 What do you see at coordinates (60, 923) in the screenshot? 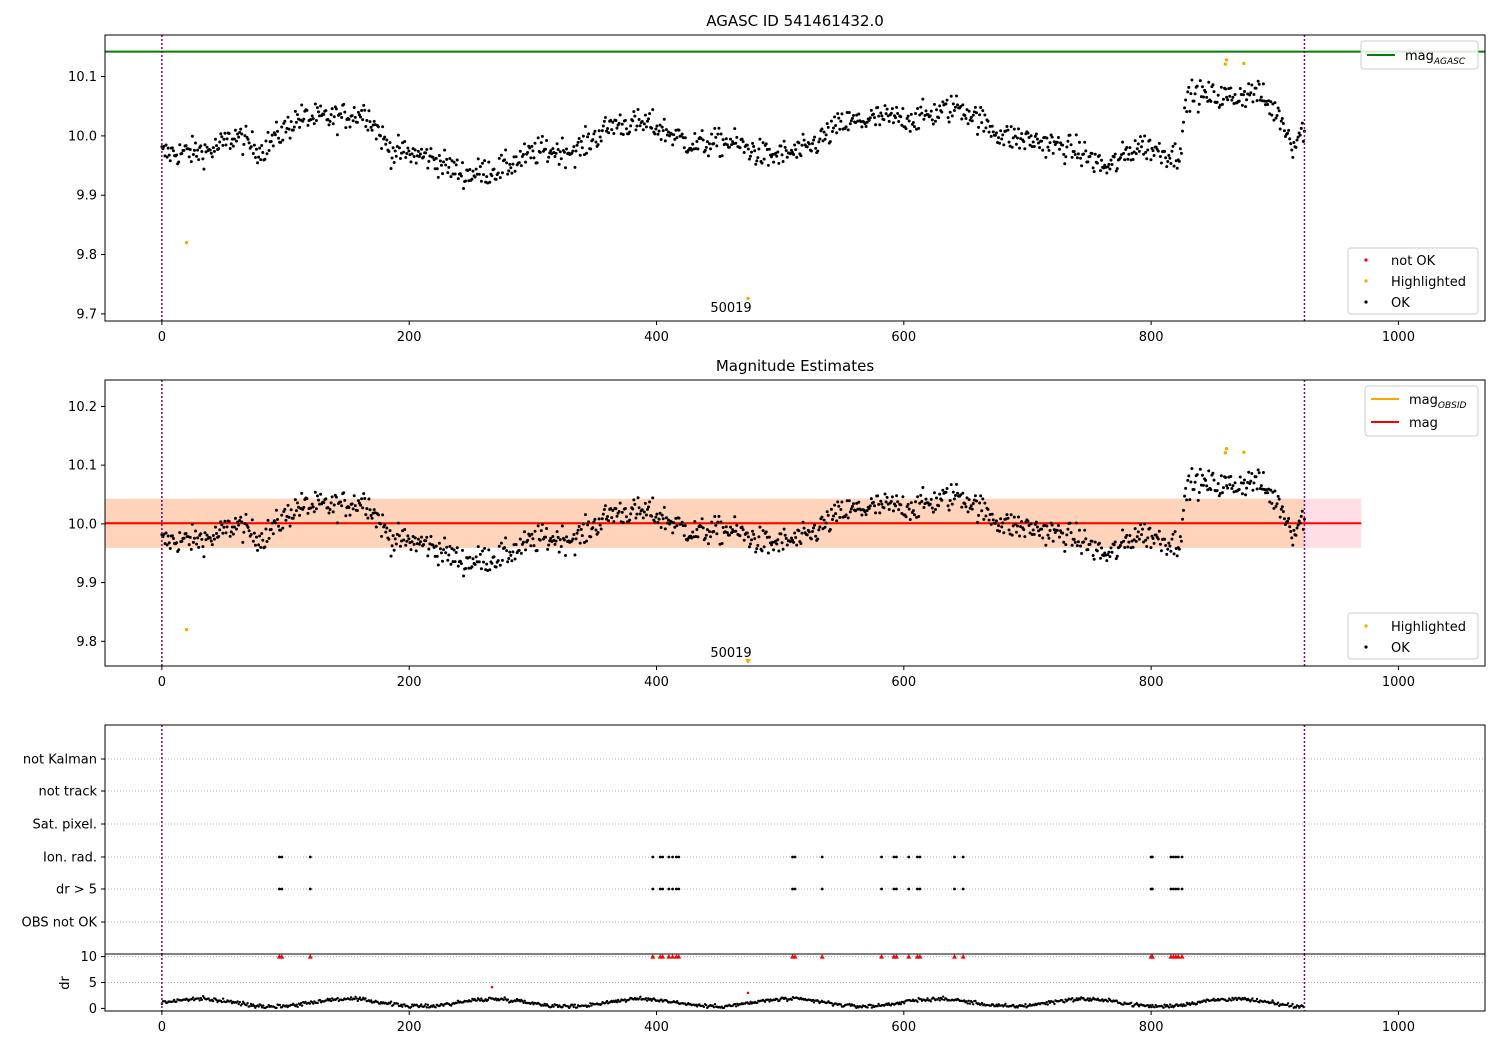
I see `flag-row-label: OBS not OK` at bounding box center [60, 923].